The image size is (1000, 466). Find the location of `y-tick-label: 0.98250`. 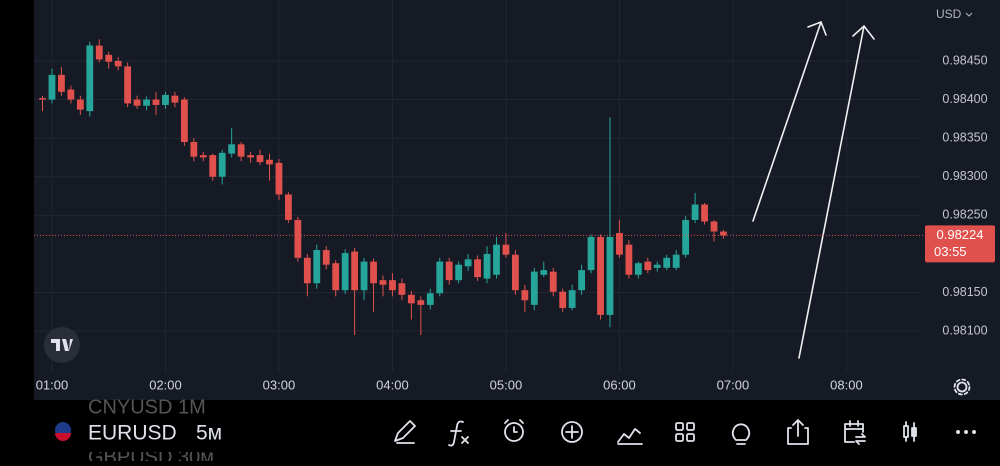

y-tick-label: 0.98250 is located at coordinates (964, 215).